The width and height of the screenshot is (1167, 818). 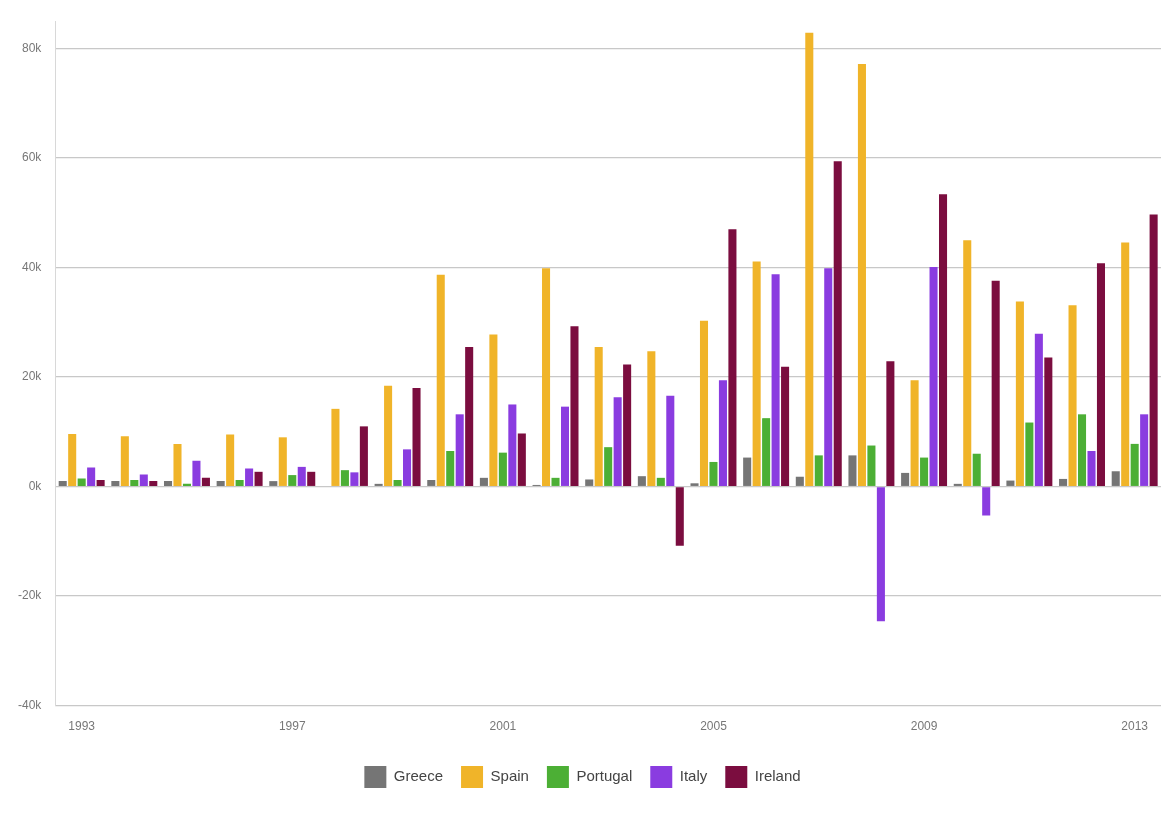 I want to click on x-tick-label: 1993, so click(x=82, y=726).